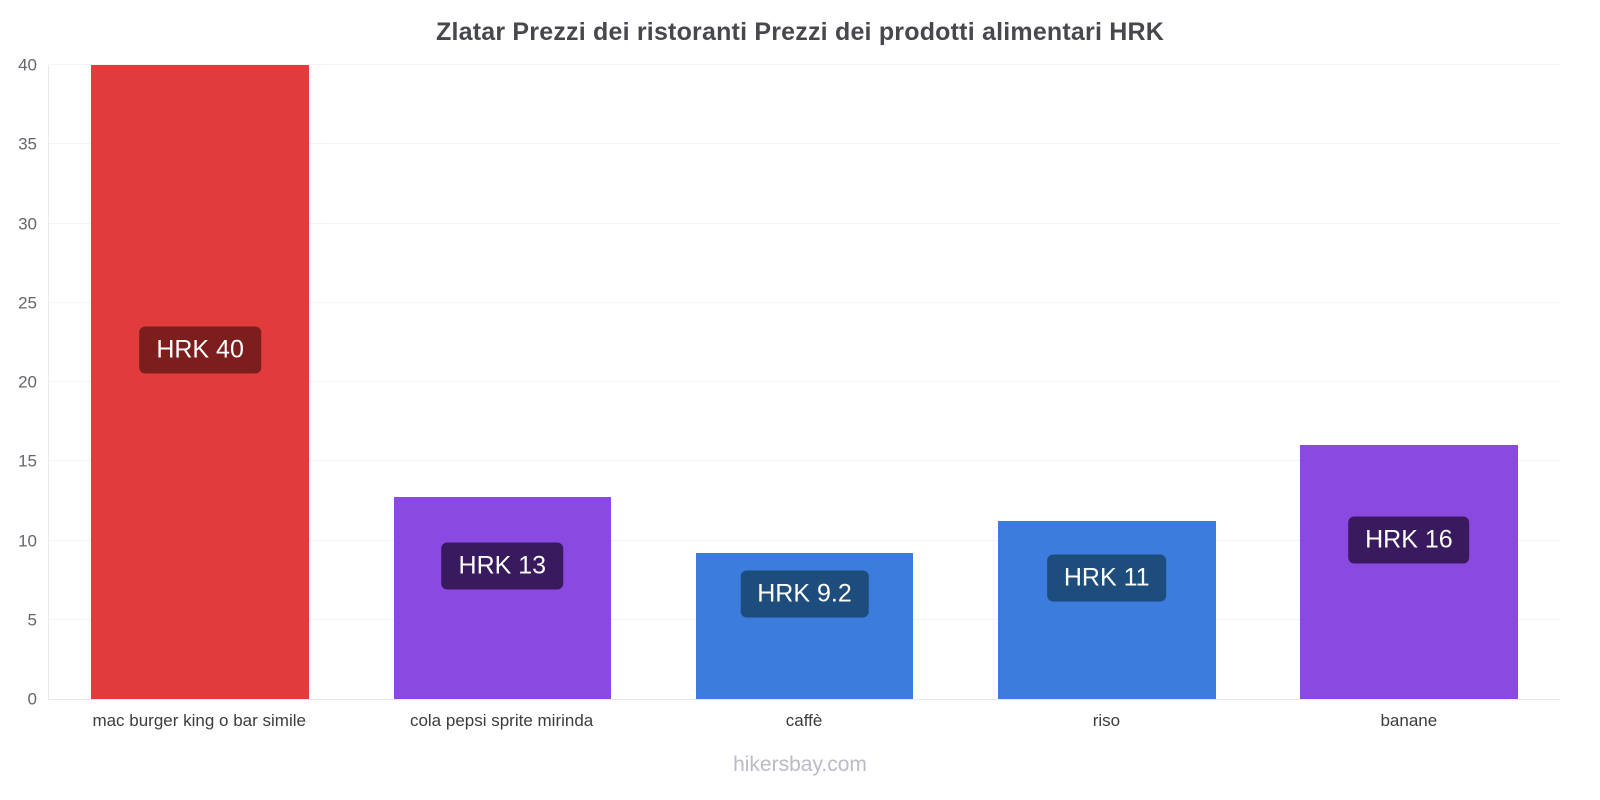  I want to click on bar-column: HRK 16, so click(1409, 382).